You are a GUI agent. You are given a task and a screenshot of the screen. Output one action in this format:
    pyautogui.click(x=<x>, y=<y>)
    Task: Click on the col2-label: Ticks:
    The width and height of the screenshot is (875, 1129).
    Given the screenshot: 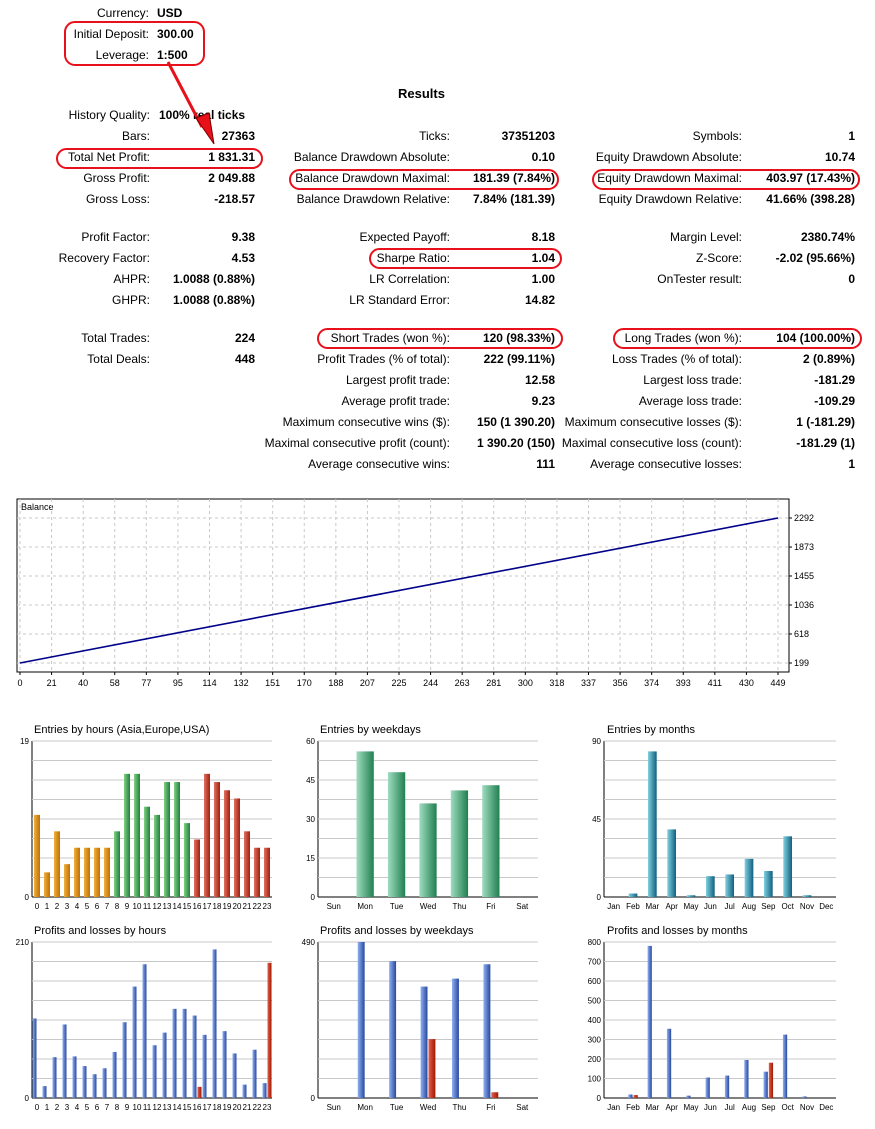 What is the action you would take?
    pyautogui.click(x=434, y=136)
    